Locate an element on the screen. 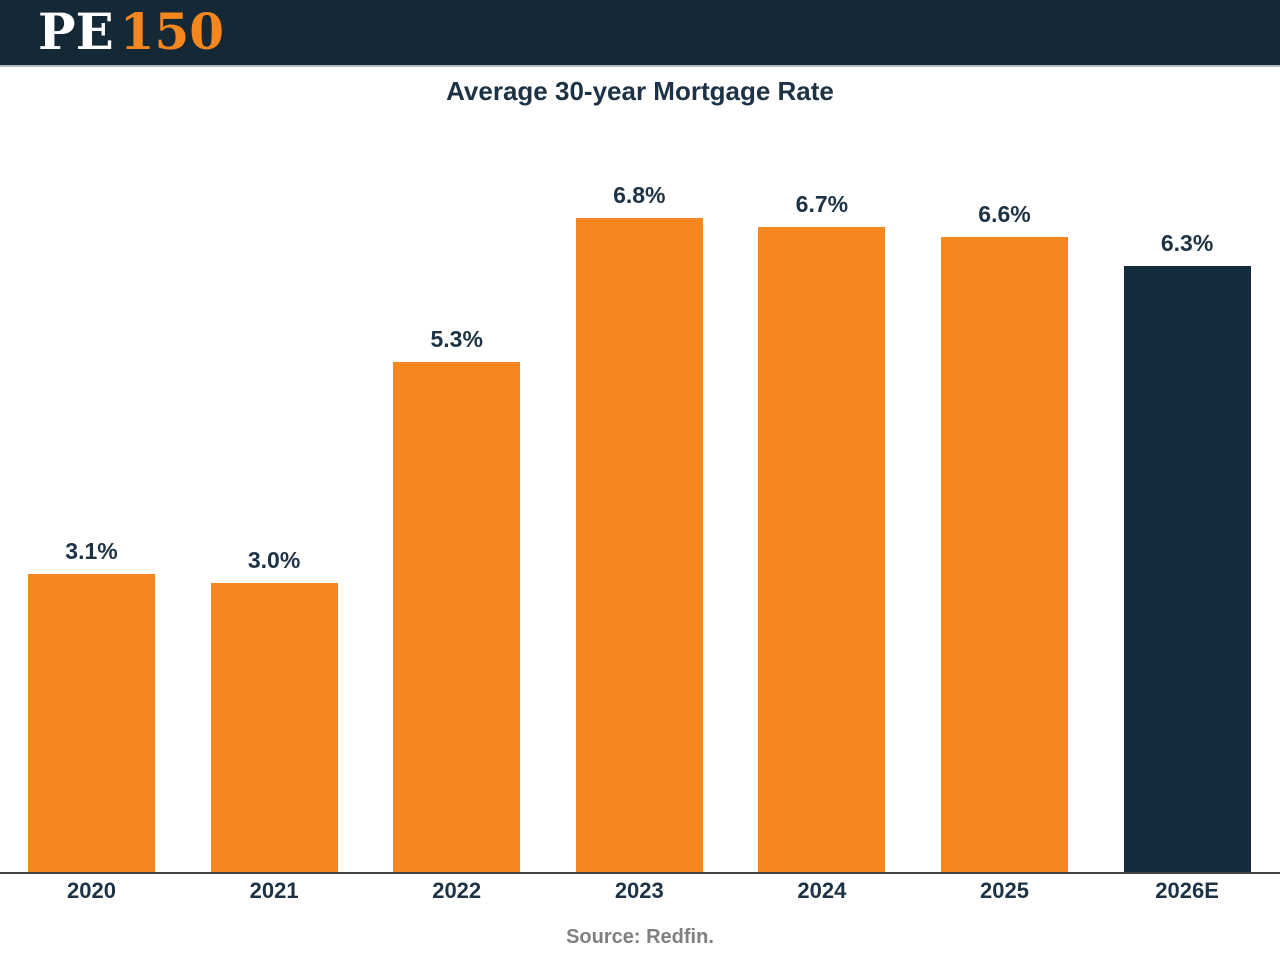 The image size is (1280, 960). bar-2026E: 6.3% is located at coordinates (1187, 551).